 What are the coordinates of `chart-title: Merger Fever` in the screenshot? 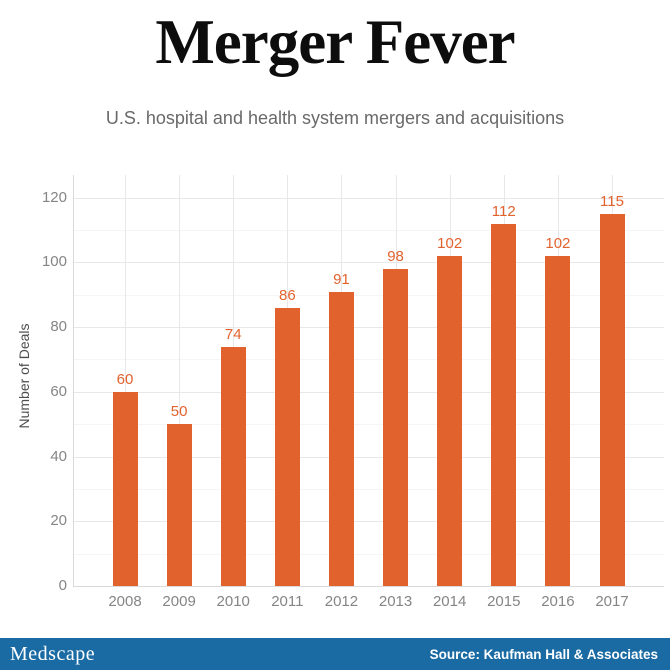 It's located at (335, 42).